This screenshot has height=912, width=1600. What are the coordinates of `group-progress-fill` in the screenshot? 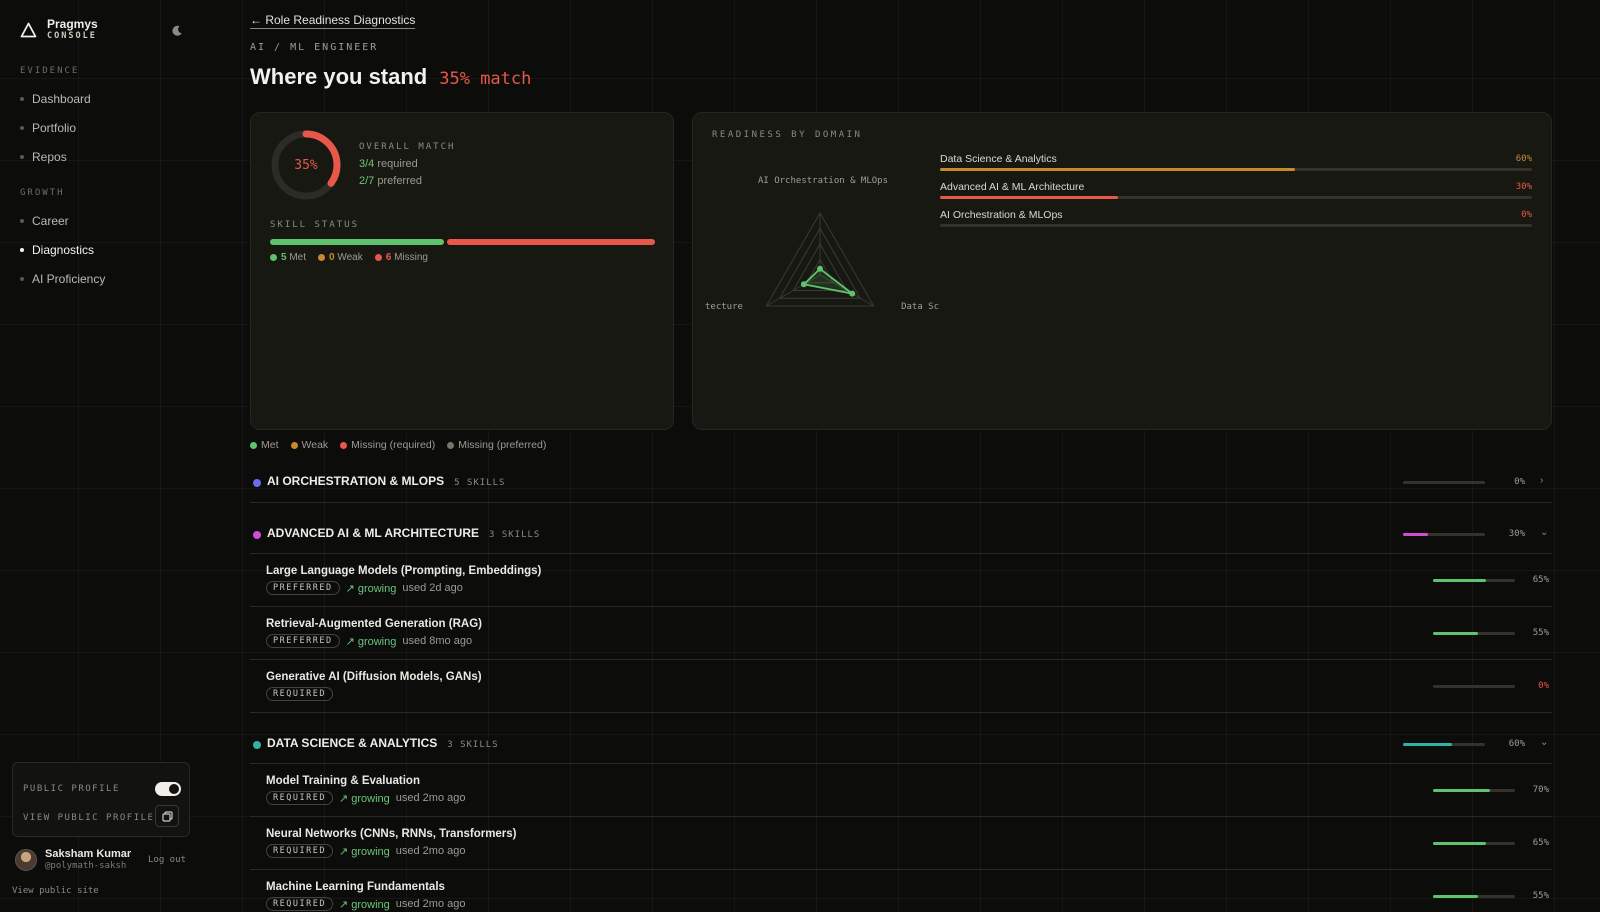 It's located at (1415, 534).